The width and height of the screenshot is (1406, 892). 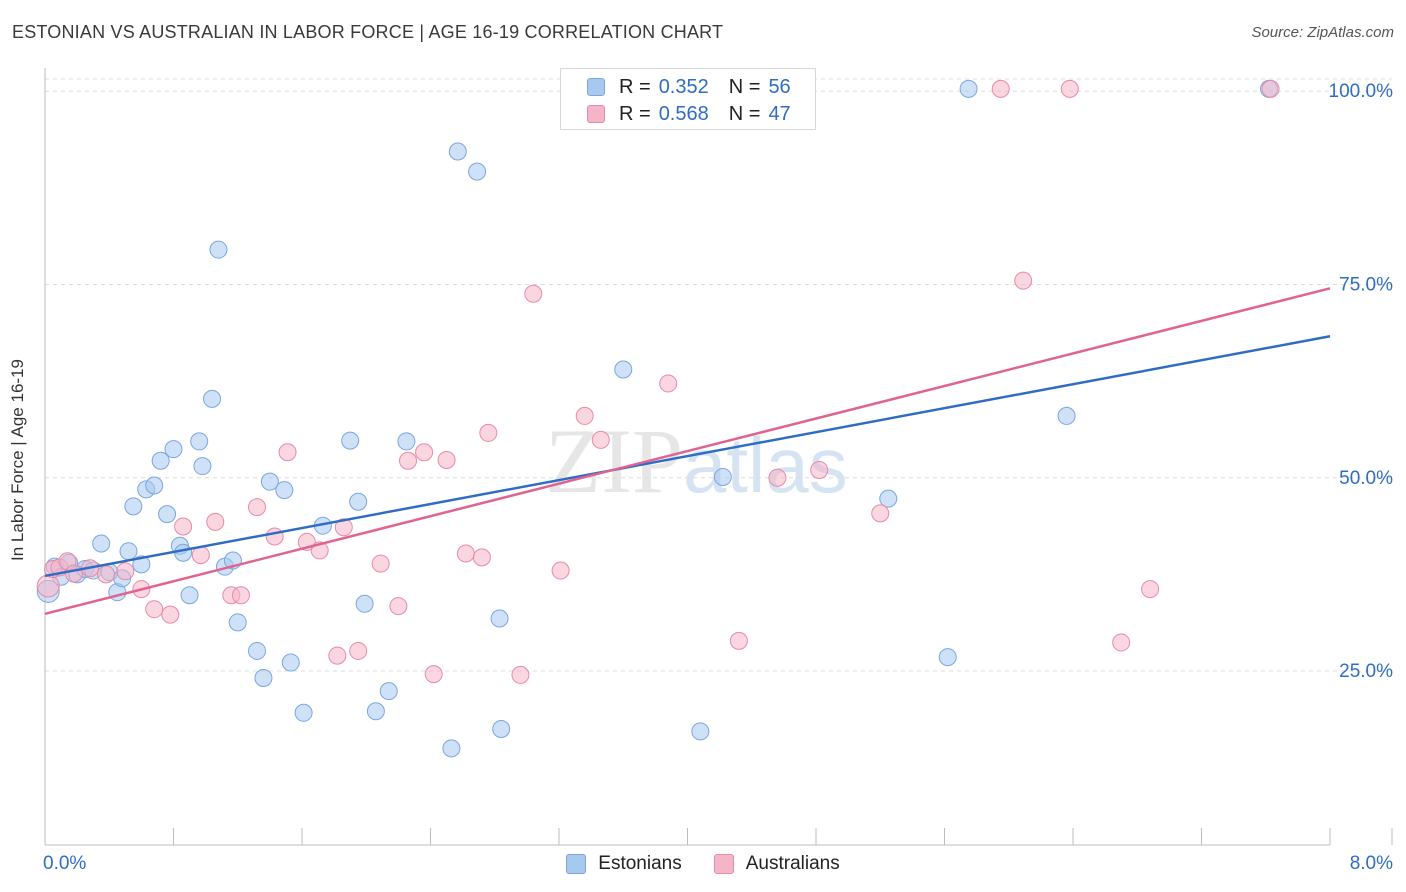 What do you see at coordinates (64, 863) in the screenshot?
I see `x-tick-label-min: 0.0%` at bounding box center [64, 863].